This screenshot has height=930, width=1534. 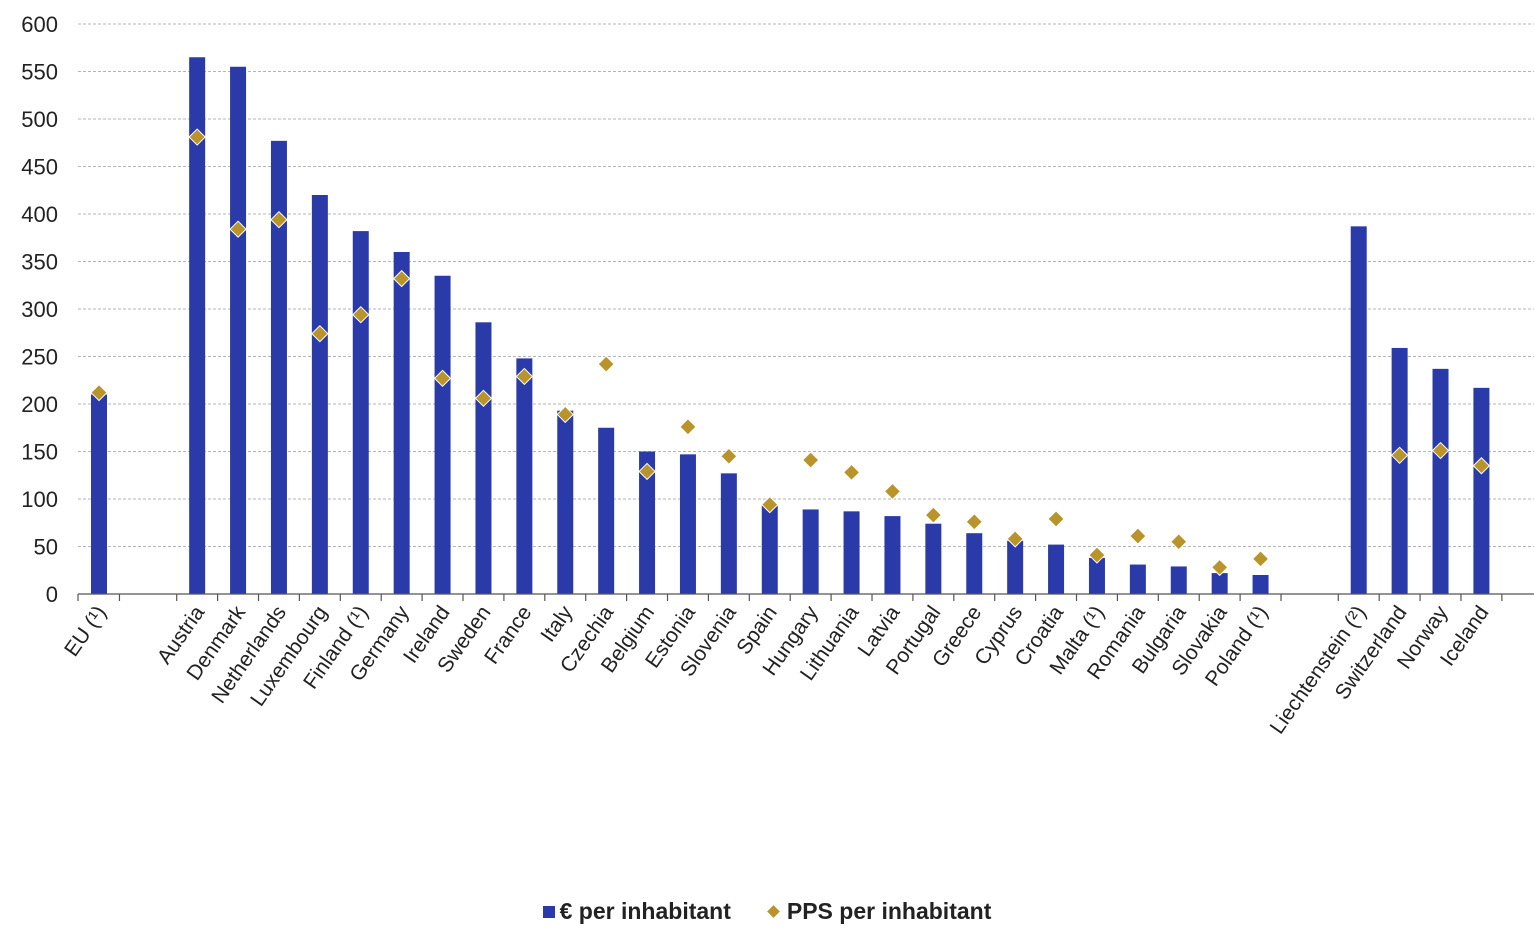 I want to click on y-tick-label: 450, so click(x=39, y=167).